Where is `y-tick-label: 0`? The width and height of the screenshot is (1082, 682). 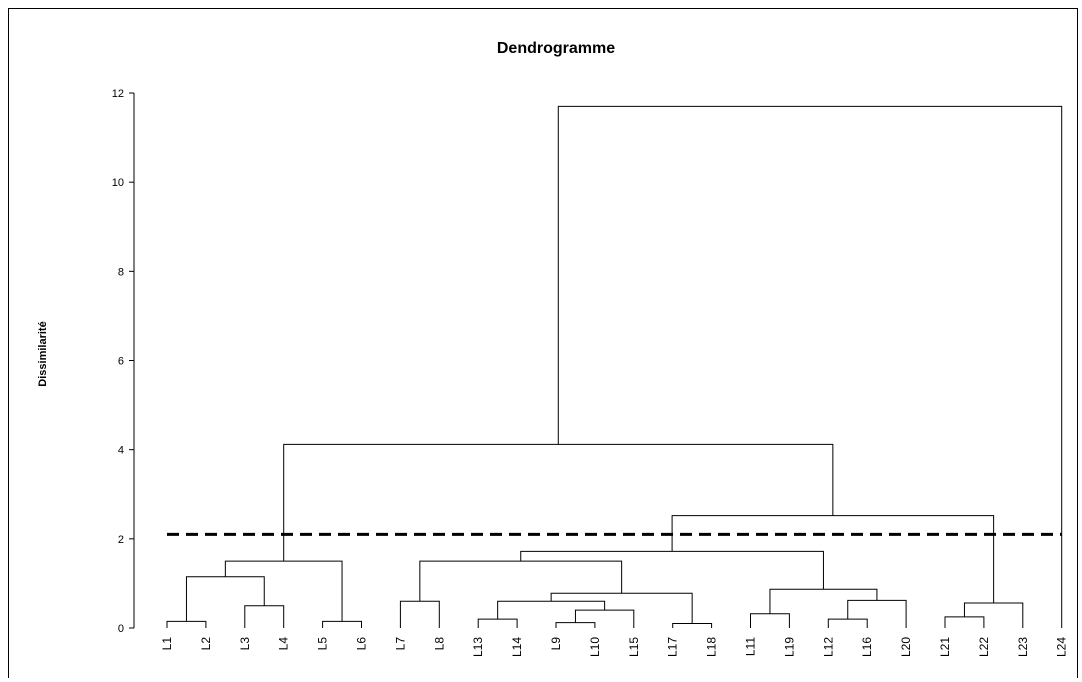 y-tick-label: 0 is located at coordinates (121, 629).